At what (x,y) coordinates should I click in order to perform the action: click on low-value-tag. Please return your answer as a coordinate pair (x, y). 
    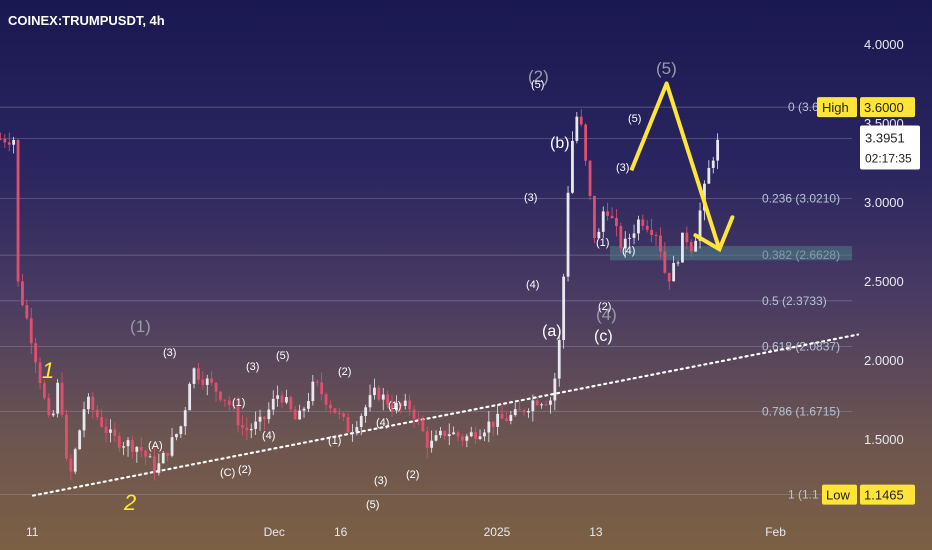
    Looking at the image, I should click on (887, 494).